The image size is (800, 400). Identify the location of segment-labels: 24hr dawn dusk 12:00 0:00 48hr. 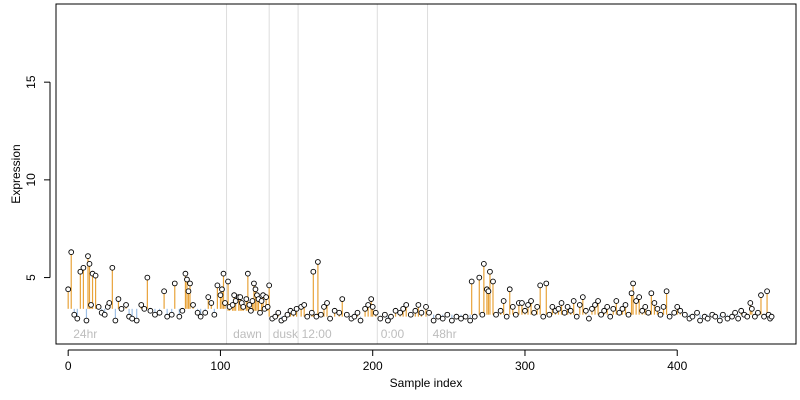
(264, 334).